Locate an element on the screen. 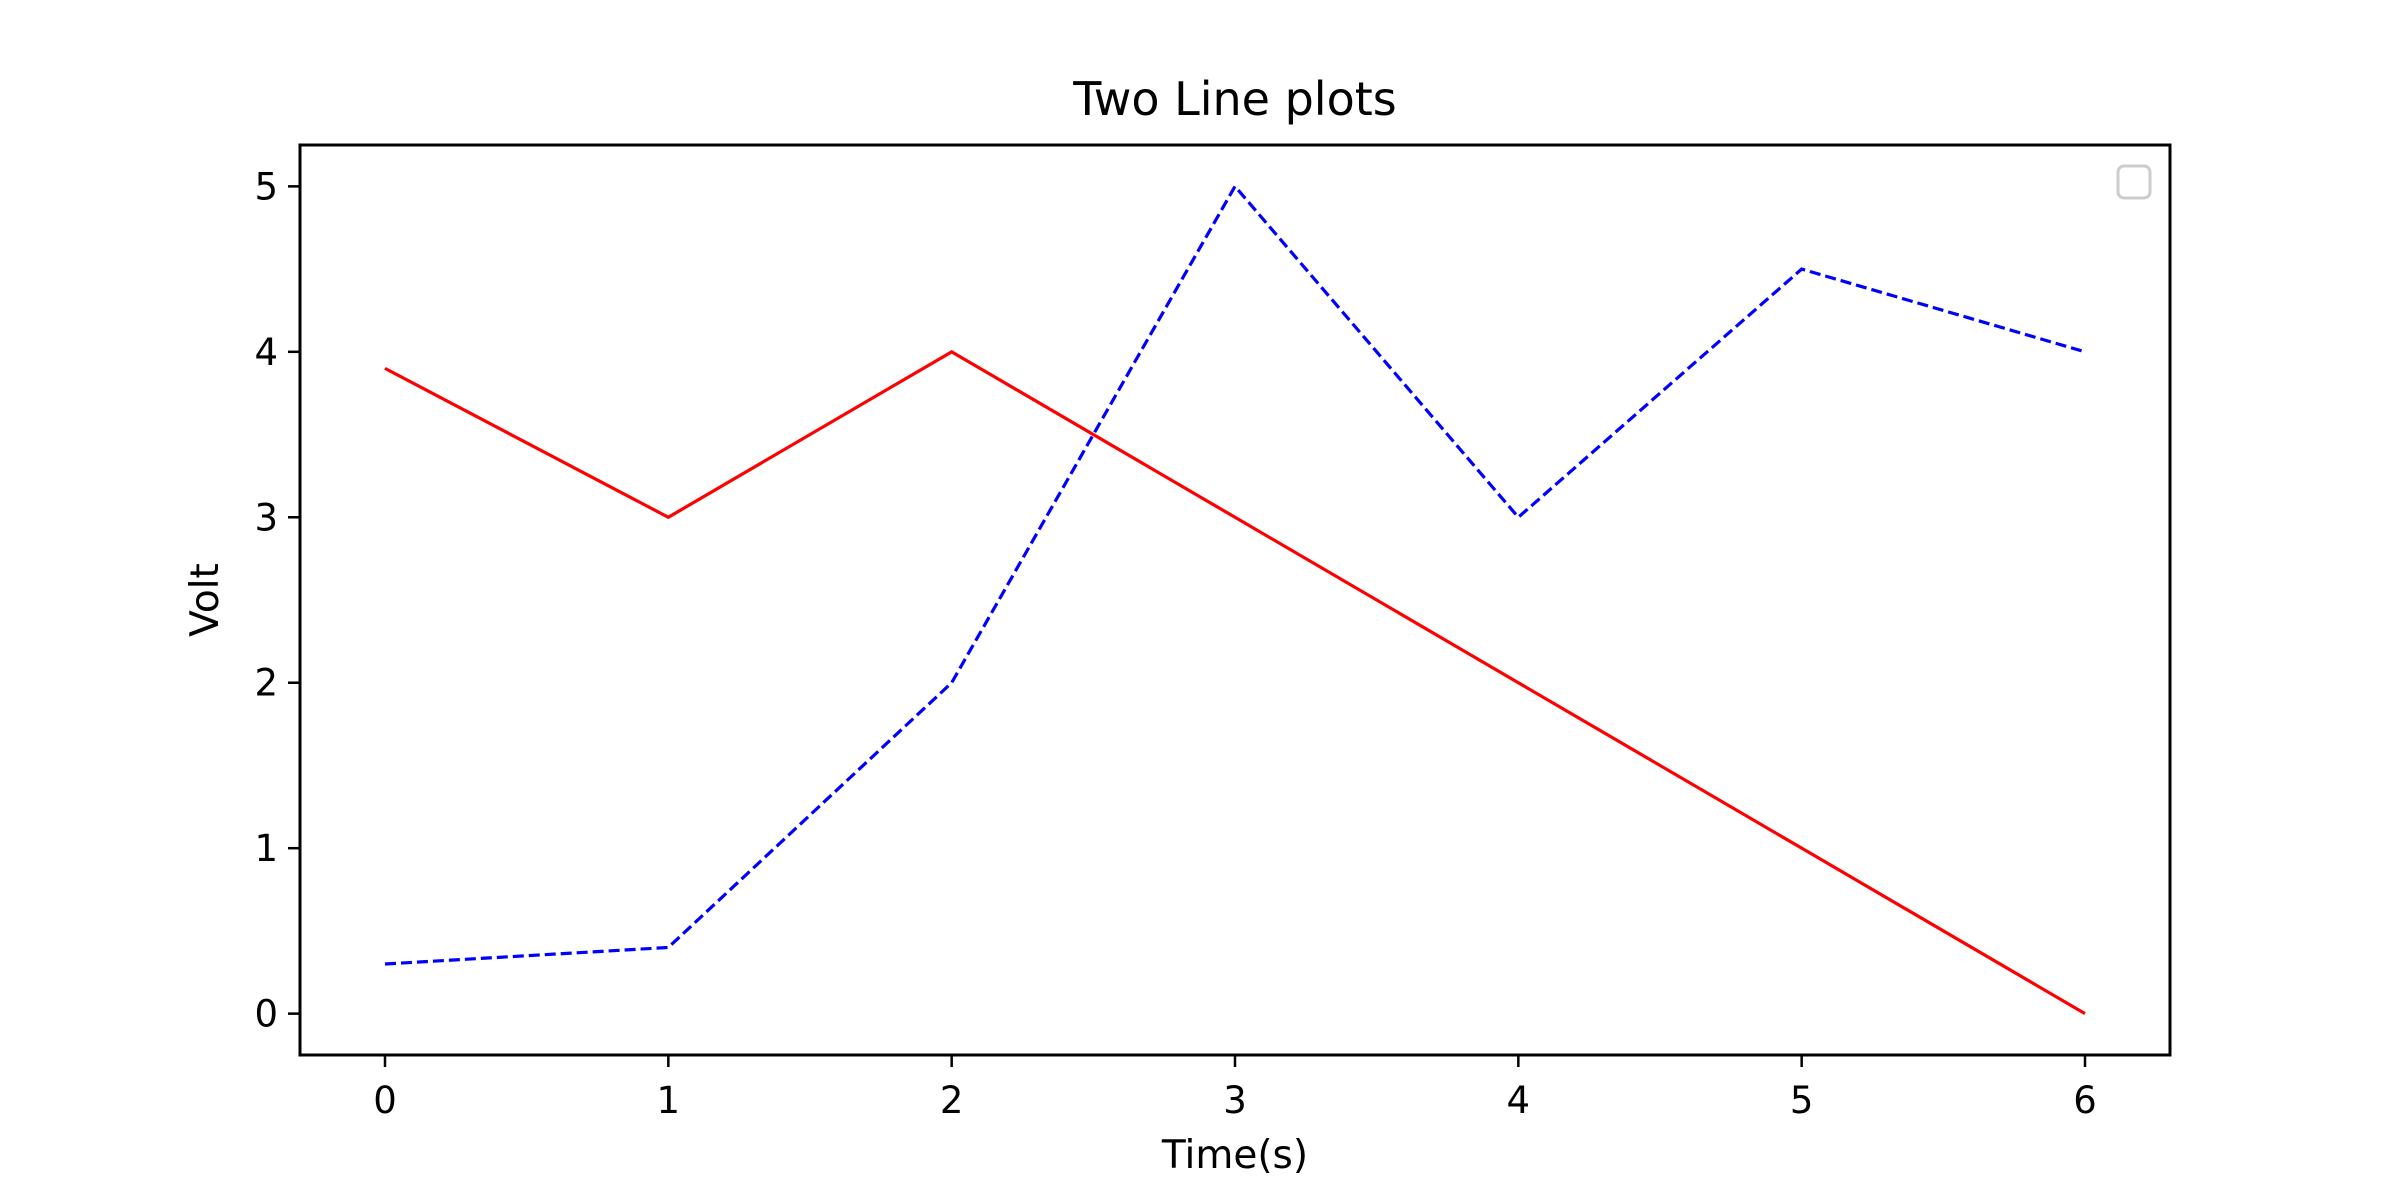 This screenshot has height=1200, width=2400. chart-title: Two Line plots is located at coordinates (1234, 99).